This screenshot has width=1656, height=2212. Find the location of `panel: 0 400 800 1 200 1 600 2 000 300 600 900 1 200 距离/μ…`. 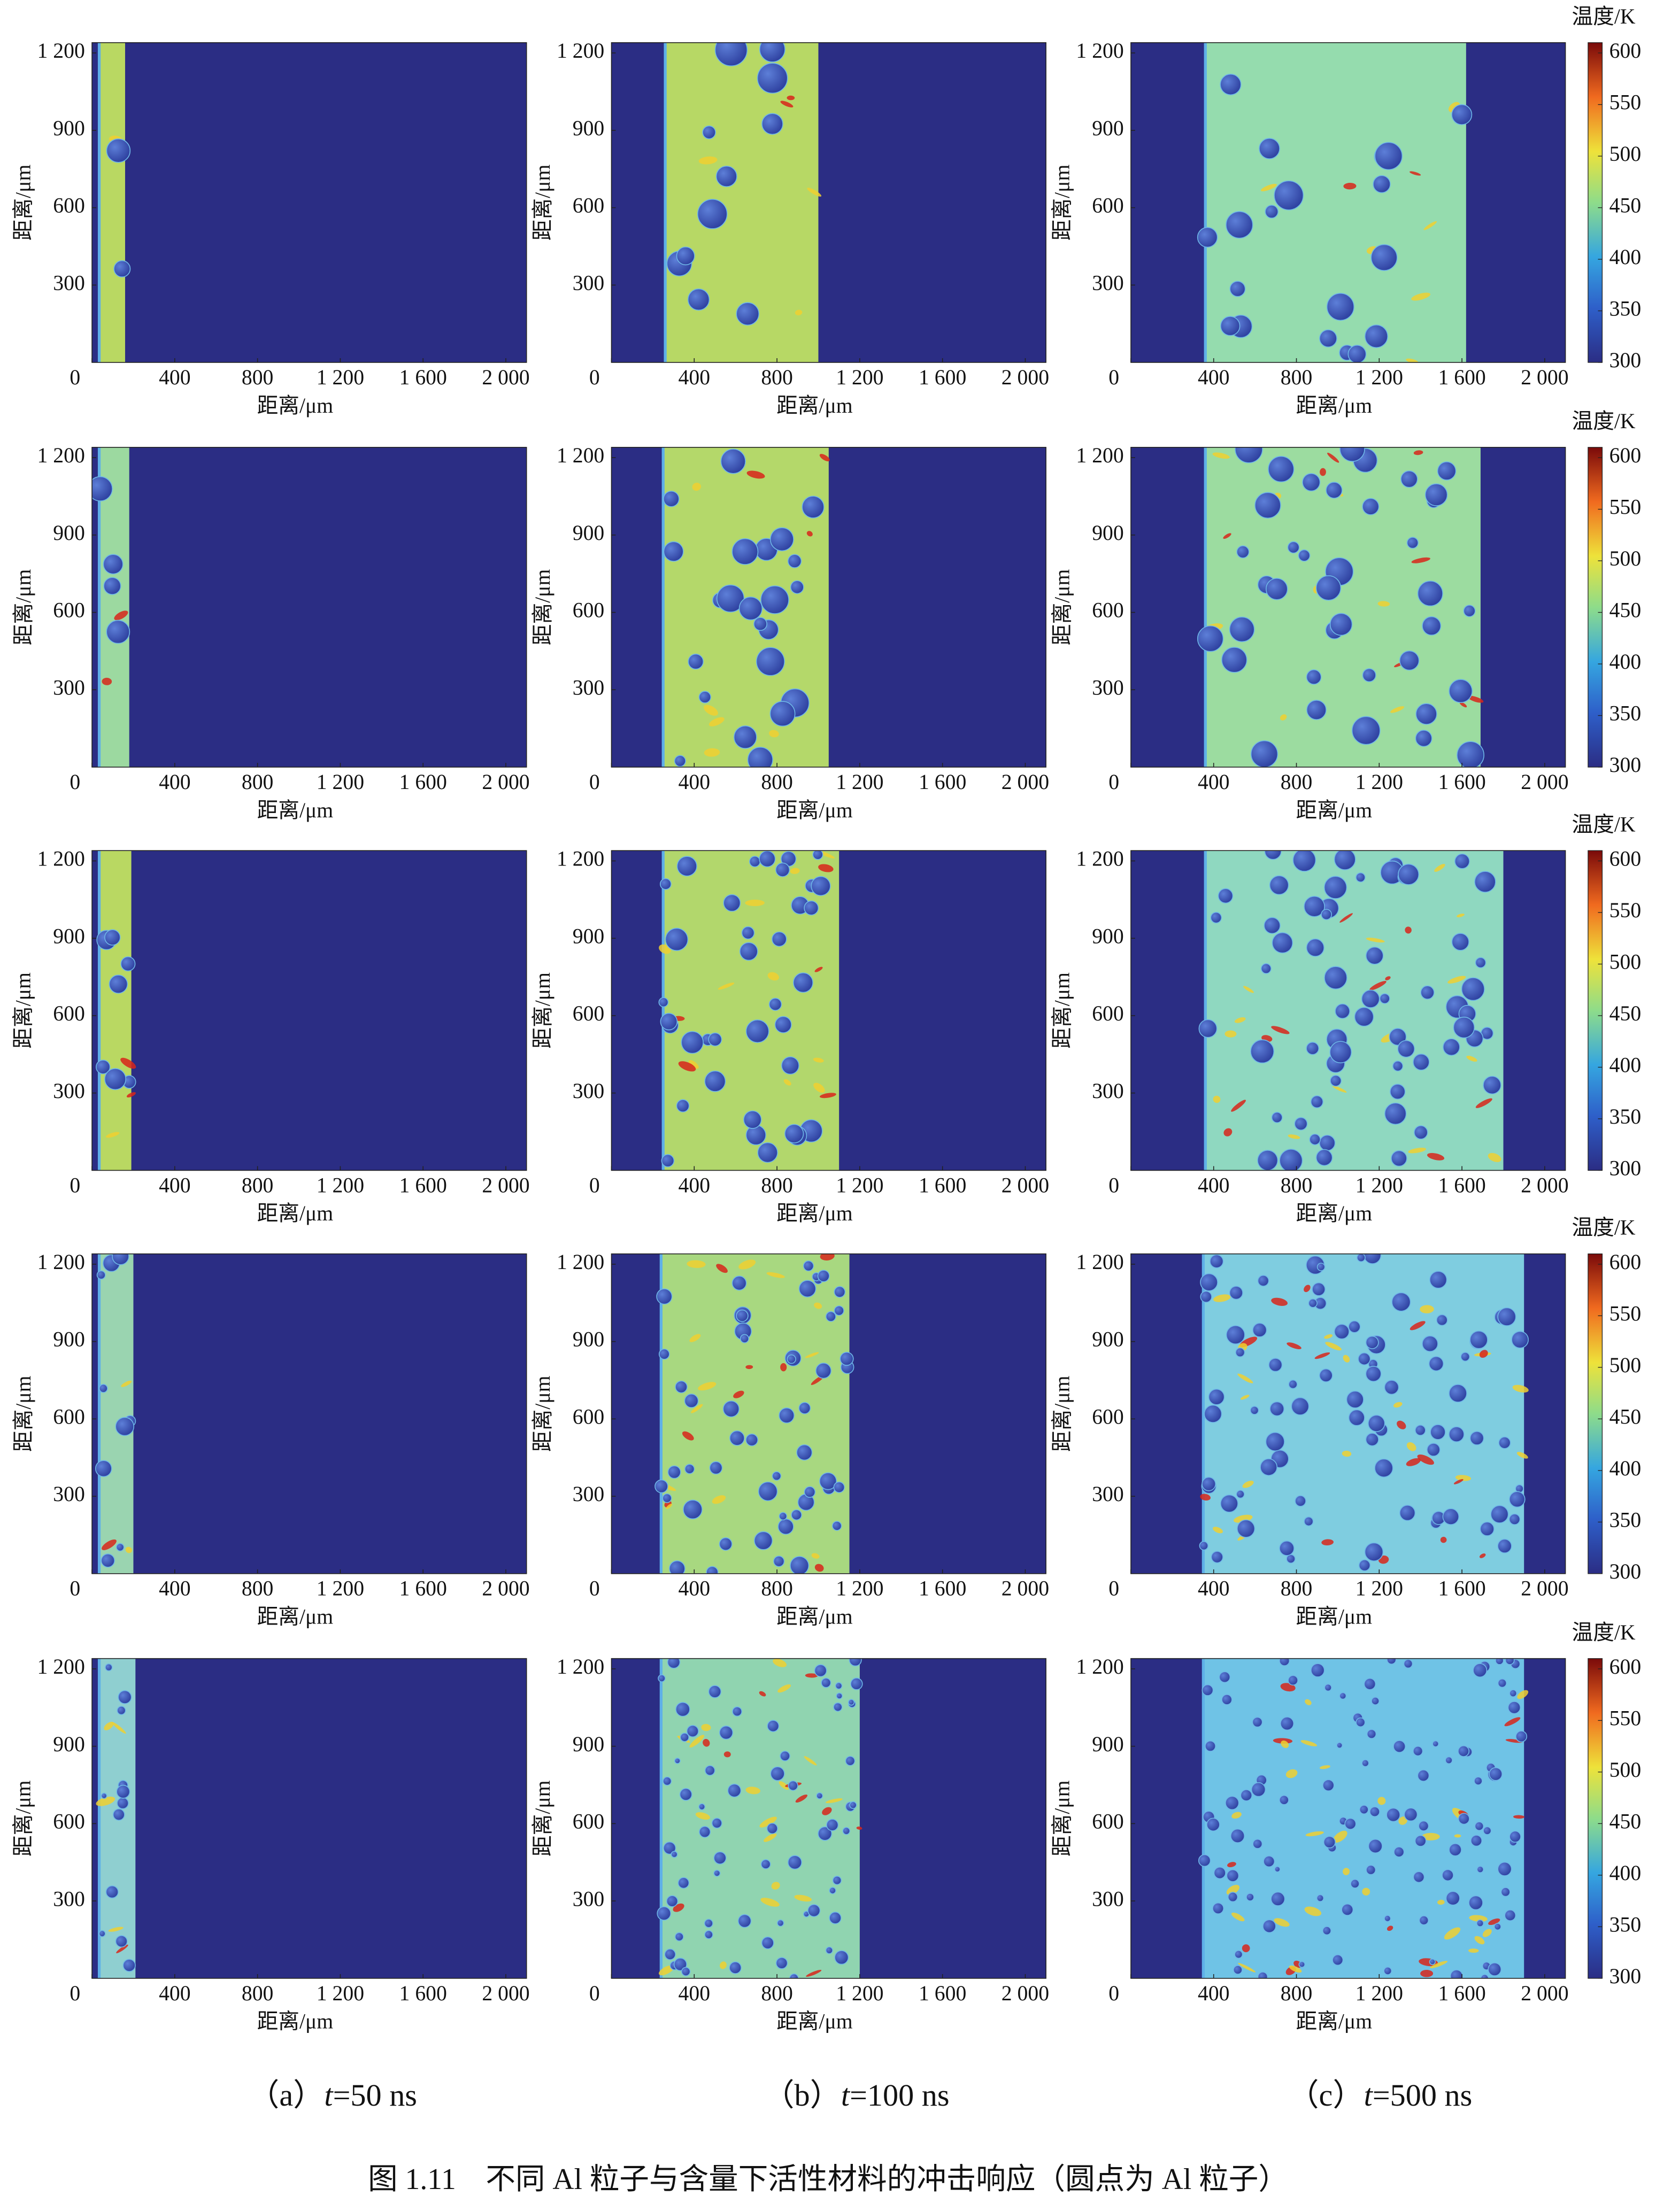

panel: 0 400 800 1 200 1 600 2 000 300 600 900 1 200 距离/μ… is located at coordinates (1346, 211).